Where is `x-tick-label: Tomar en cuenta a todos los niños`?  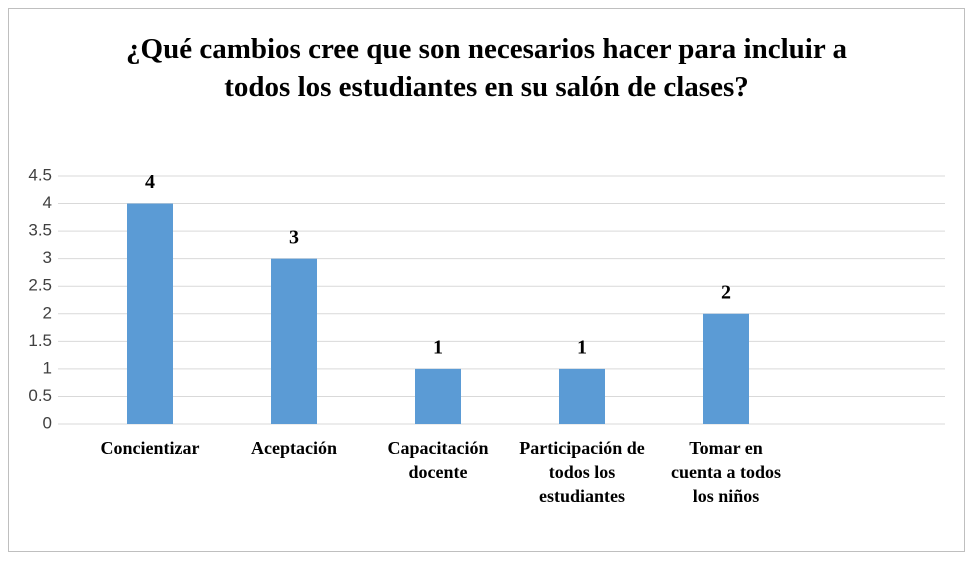 x-tick-label: Tomar en cuenta a todos los niños is located at coordinates (726, 472).